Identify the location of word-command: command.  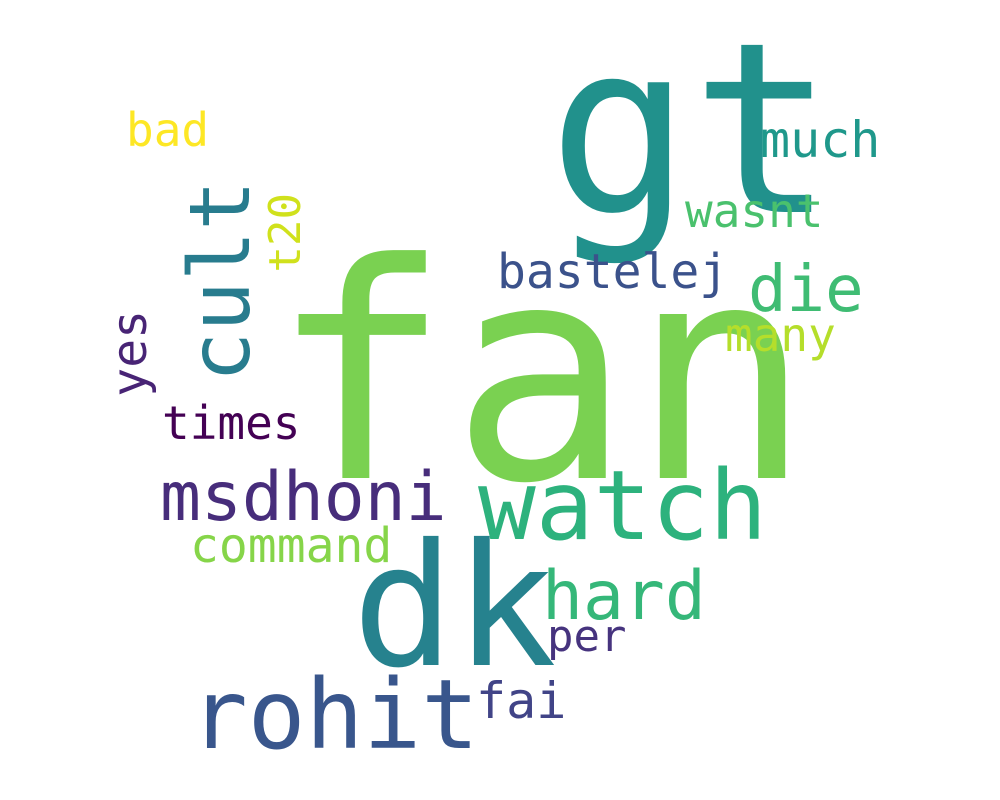
(291, 546).